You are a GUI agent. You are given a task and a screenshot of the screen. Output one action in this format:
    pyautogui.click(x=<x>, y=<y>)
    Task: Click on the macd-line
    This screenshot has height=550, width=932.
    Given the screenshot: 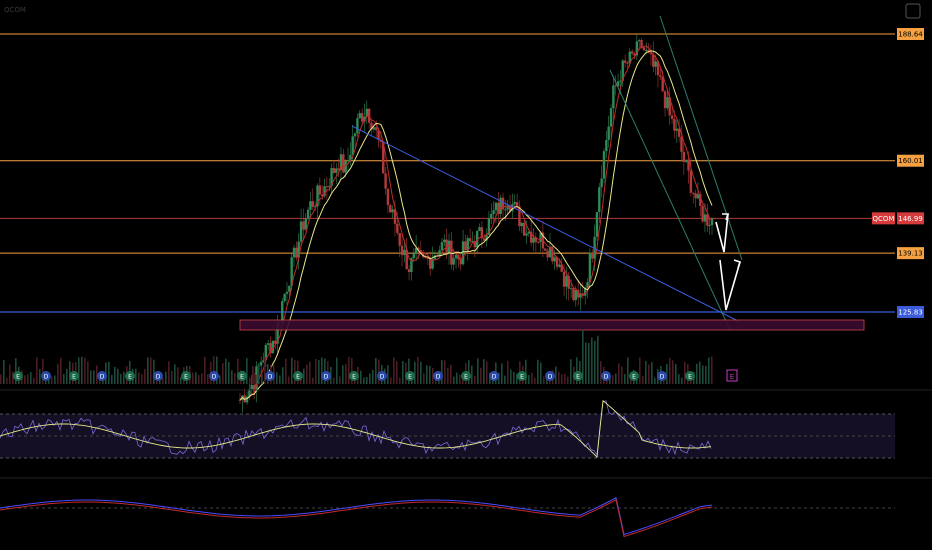 What is the action you would take?
    pyautogui.click(x=356, y=516)
    